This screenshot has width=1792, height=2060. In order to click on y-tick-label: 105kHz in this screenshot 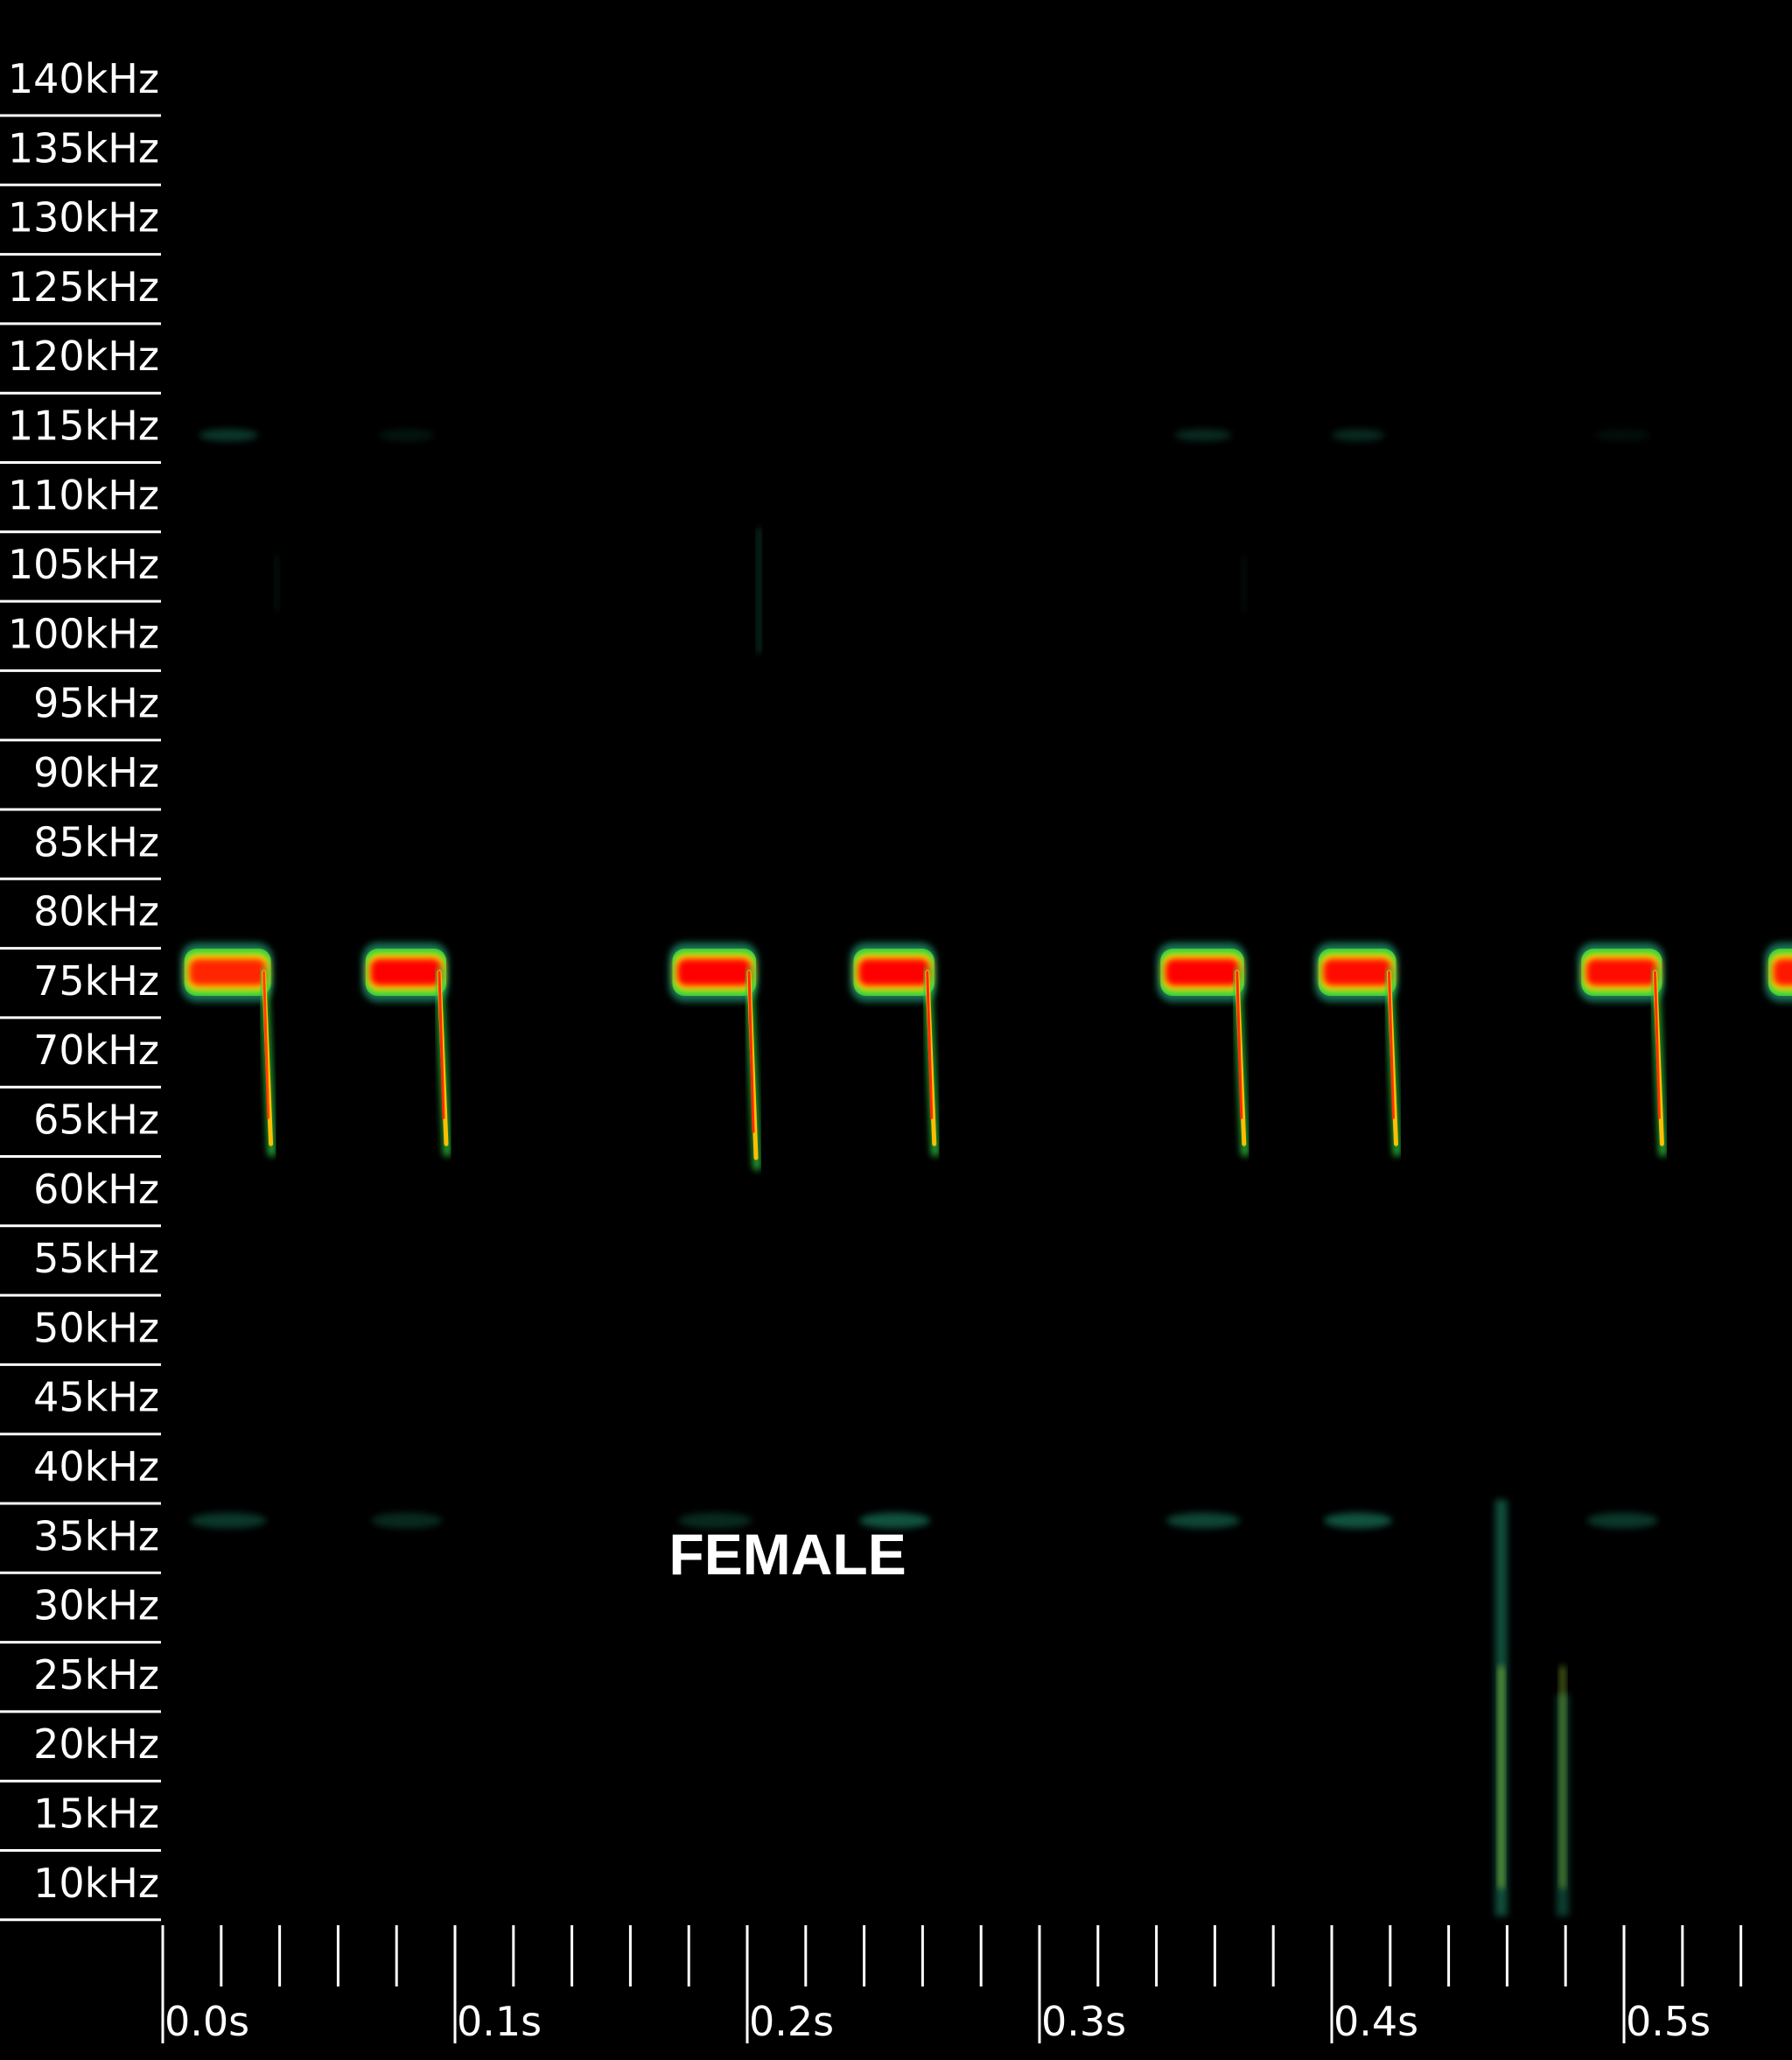, I will do `click(83, 564)`.